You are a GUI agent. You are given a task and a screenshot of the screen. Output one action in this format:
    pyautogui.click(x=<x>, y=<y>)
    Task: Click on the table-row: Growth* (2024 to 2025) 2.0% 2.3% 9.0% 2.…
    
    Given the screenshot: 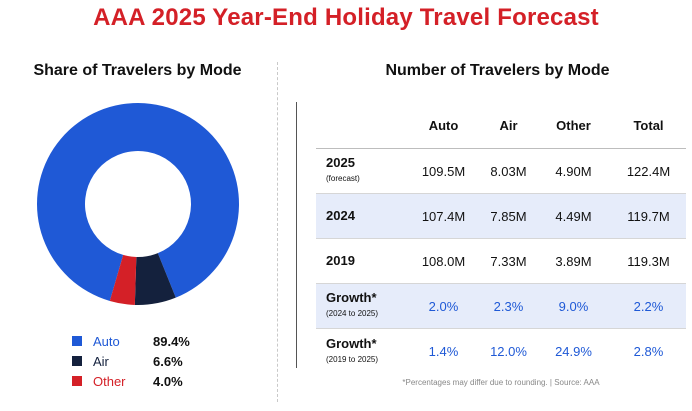 What is the action you would take?
    pyautogui.click(x=501, y=306)
    